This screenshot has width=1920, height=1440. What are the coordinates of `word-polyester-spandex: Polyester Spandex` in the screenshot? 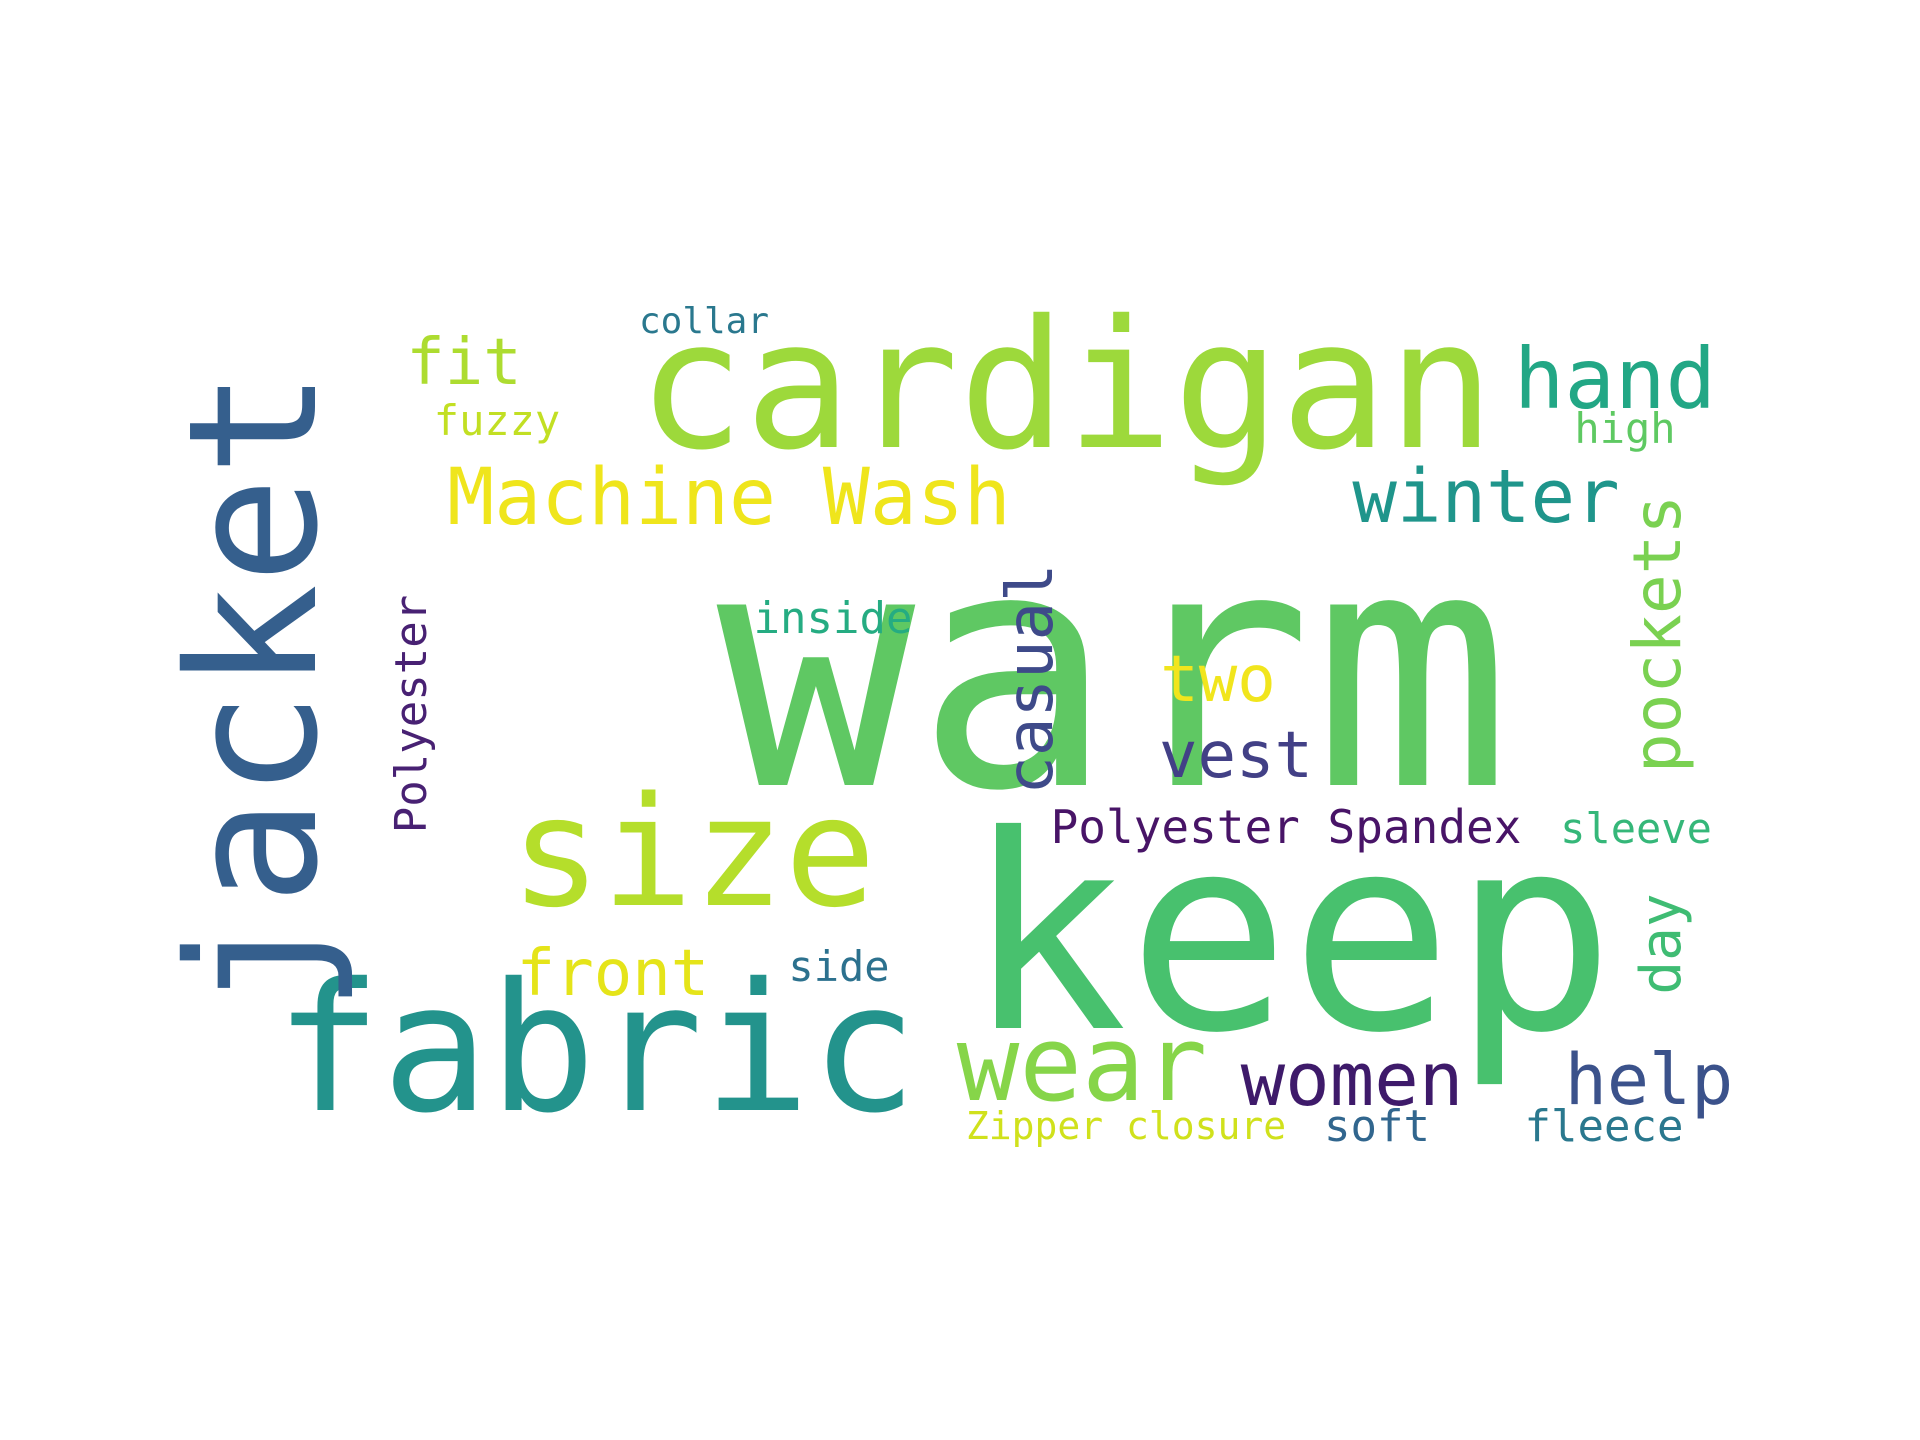 It's located at (1286, 827).